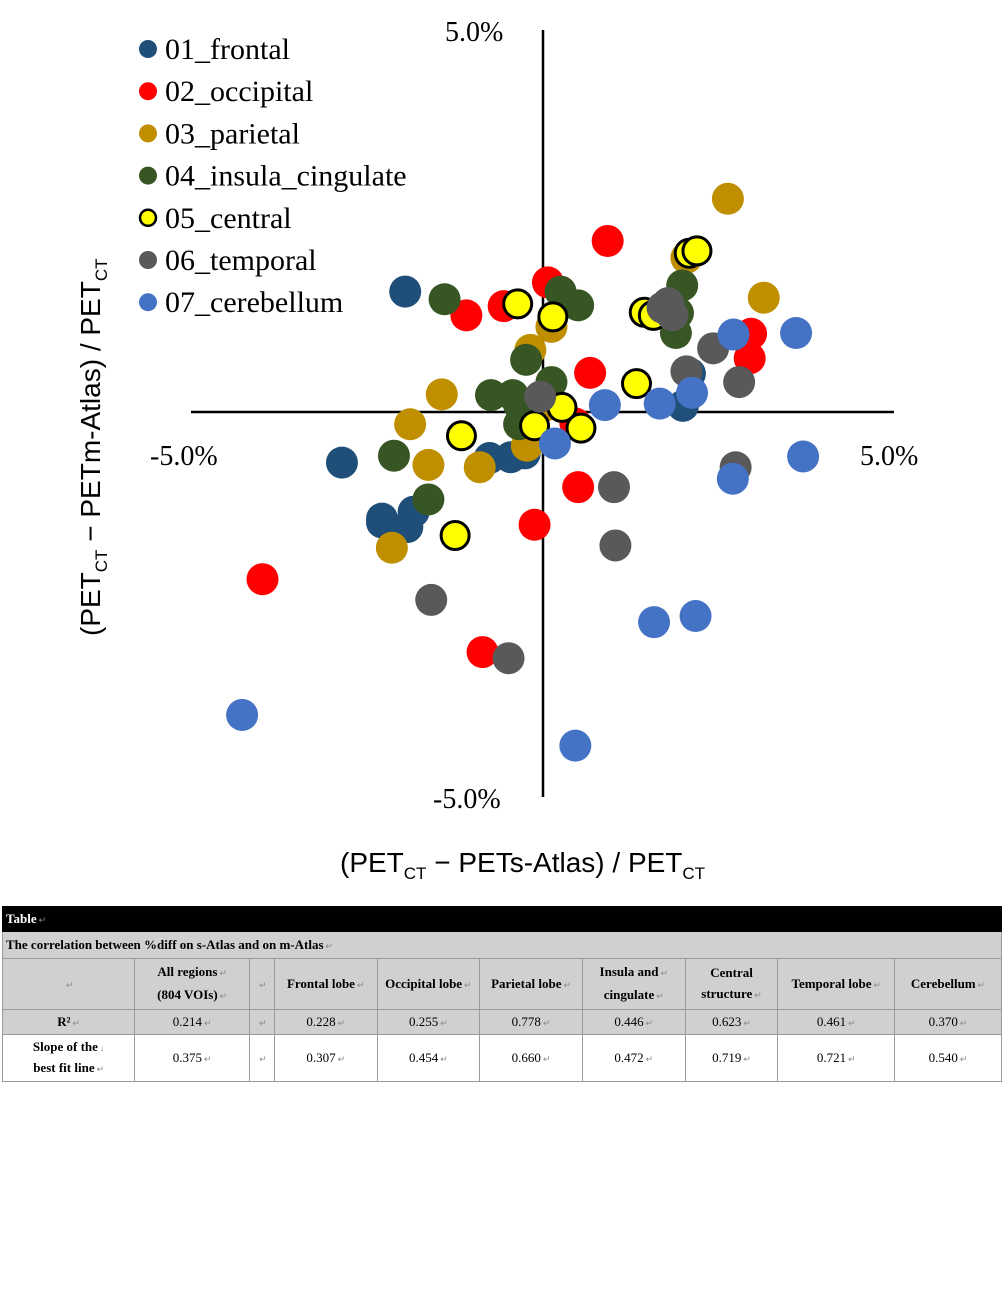  Describe the element at coordinates (531, 1058) in the screenshot. I see `slope-cell: 0.660 ↵` at that location.